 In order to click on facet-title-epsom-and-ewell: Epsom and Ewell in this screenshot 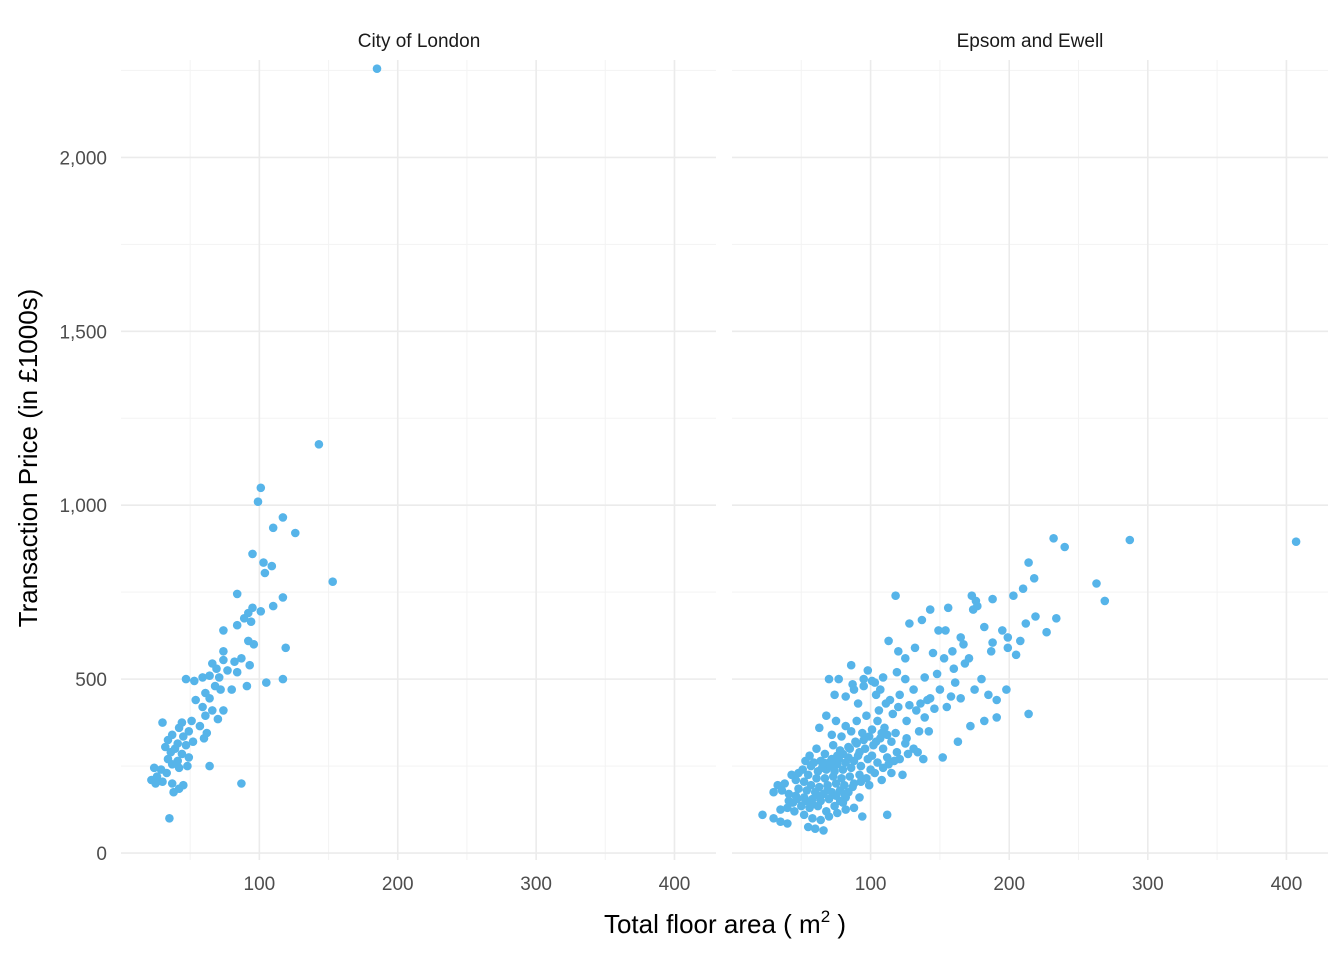, I will do `click(1030, 41)`.